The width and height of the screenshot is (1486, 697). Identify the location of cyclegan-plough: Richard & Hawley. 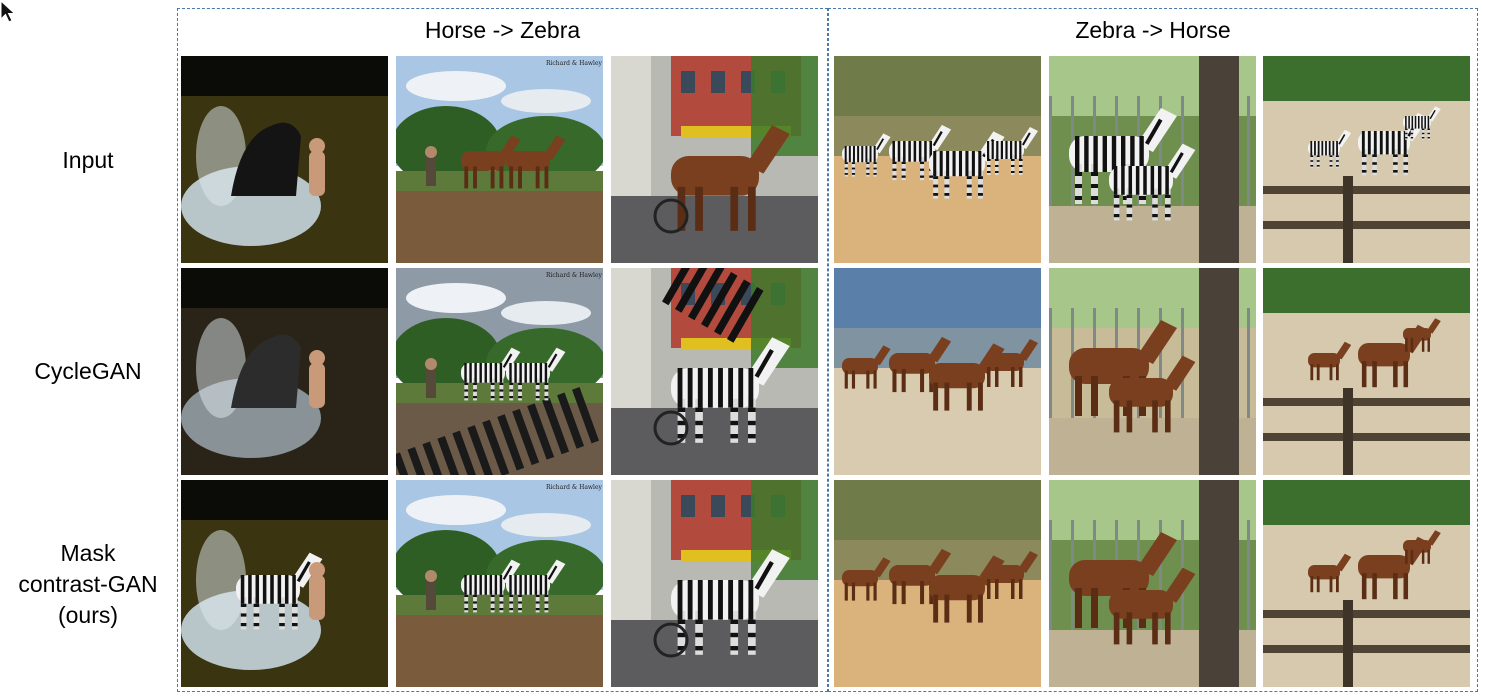
(499, 371).